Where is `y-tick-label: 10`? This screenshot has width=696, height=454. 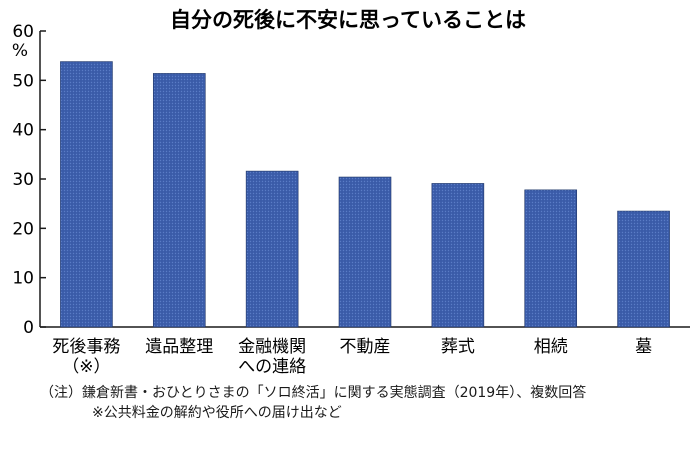
y-tick-label: 10 is located at coordinates (23, 279).